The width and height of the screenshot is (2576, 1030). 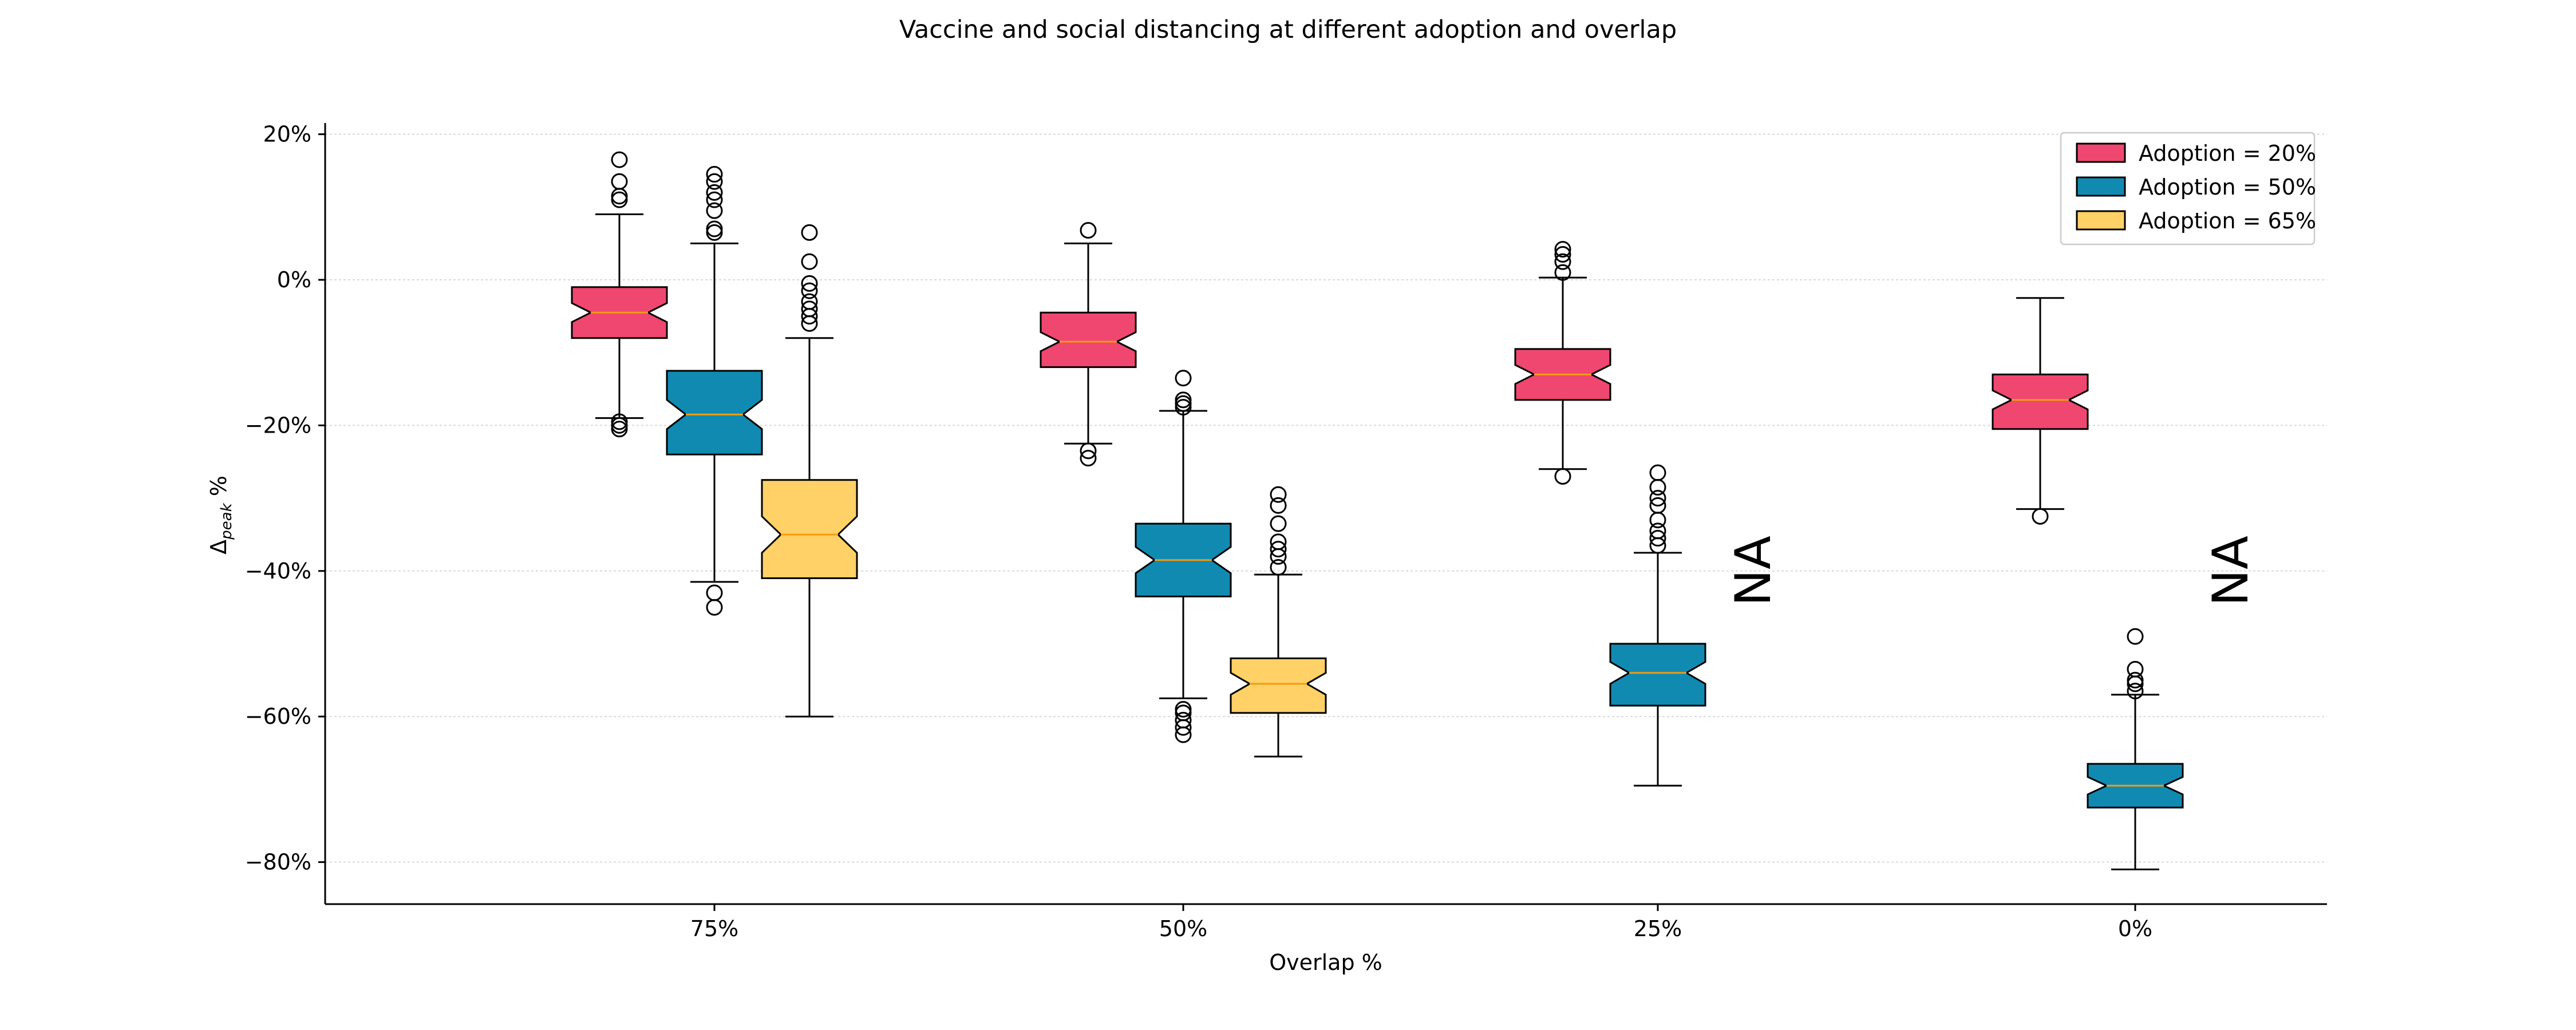 What do you see at coordinates (2227, 187) in the screenshot?
I see `legend-label: Adoption = 50%` at bounding box center [2227, 187].